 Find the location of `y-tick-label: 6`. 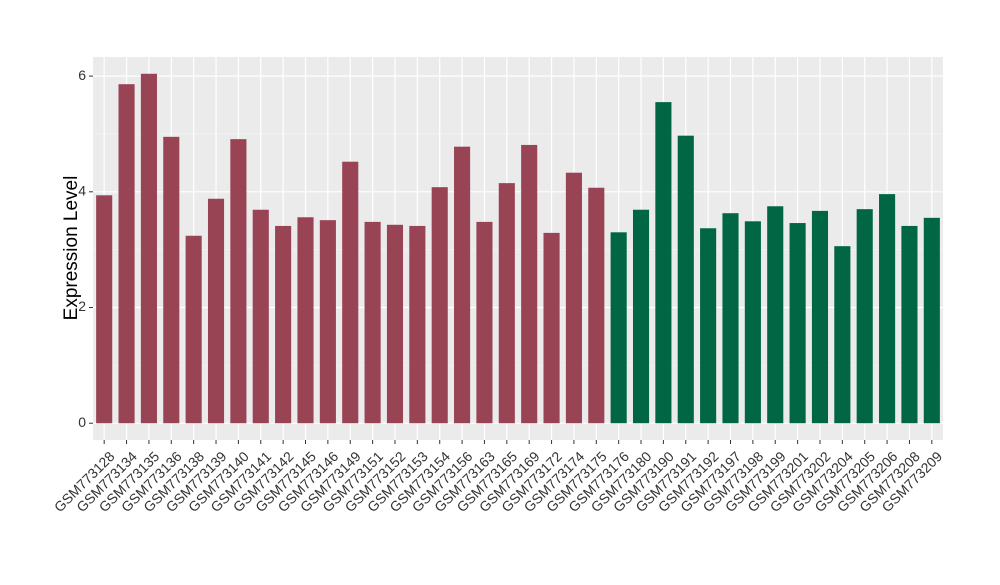

y-tick-label: 6 is located at coordinates (82, 75).